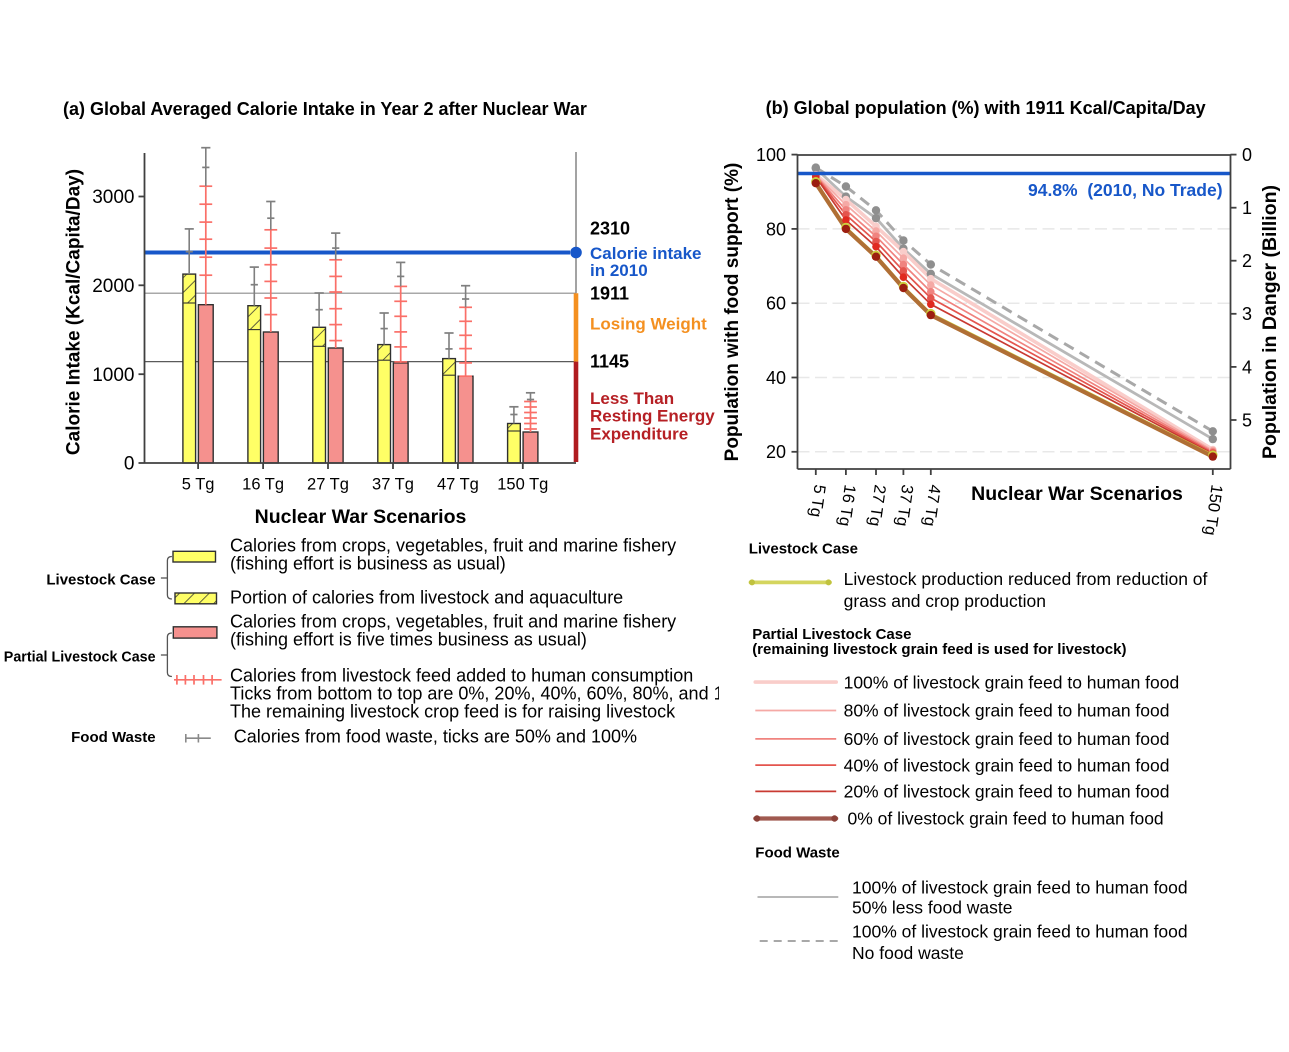 The width and height of the screenshot is (1289, 1052). Describe the element at coordinates (732, 312) in the screenshot. I see `svg-text:Population with food support (: Population with food support (%)` at that location.